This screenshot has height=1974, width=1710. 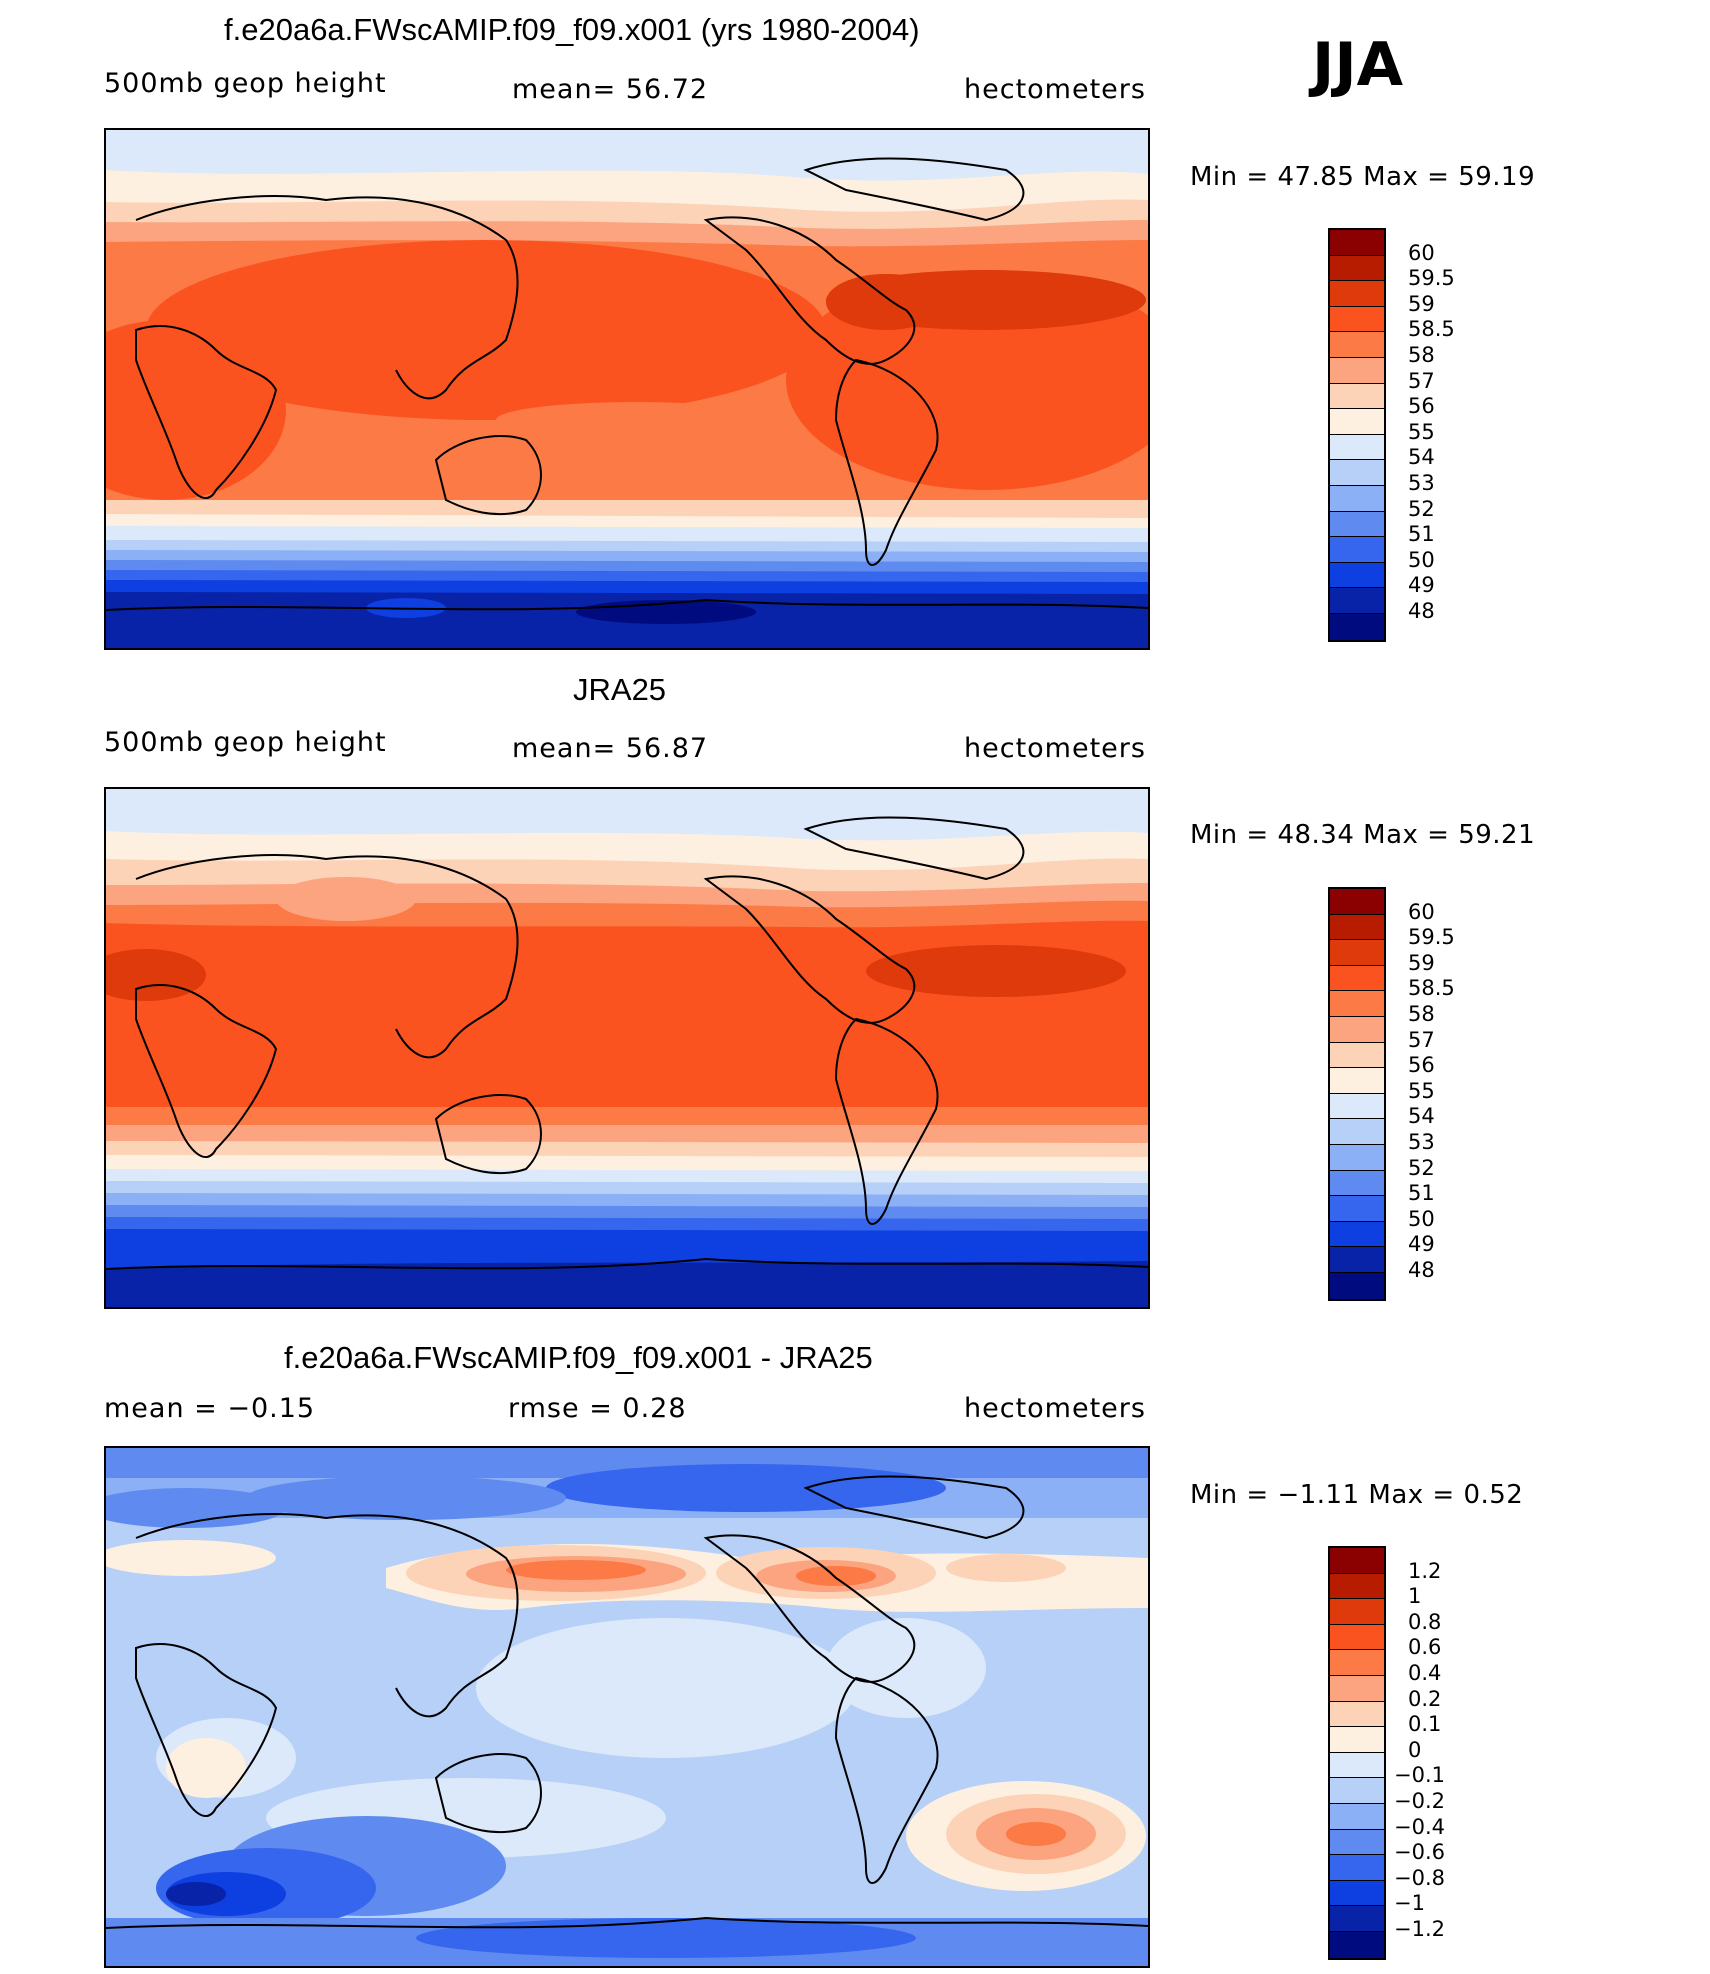 I want to click on panel3-colorbar, so click(x=1357, y=1753).